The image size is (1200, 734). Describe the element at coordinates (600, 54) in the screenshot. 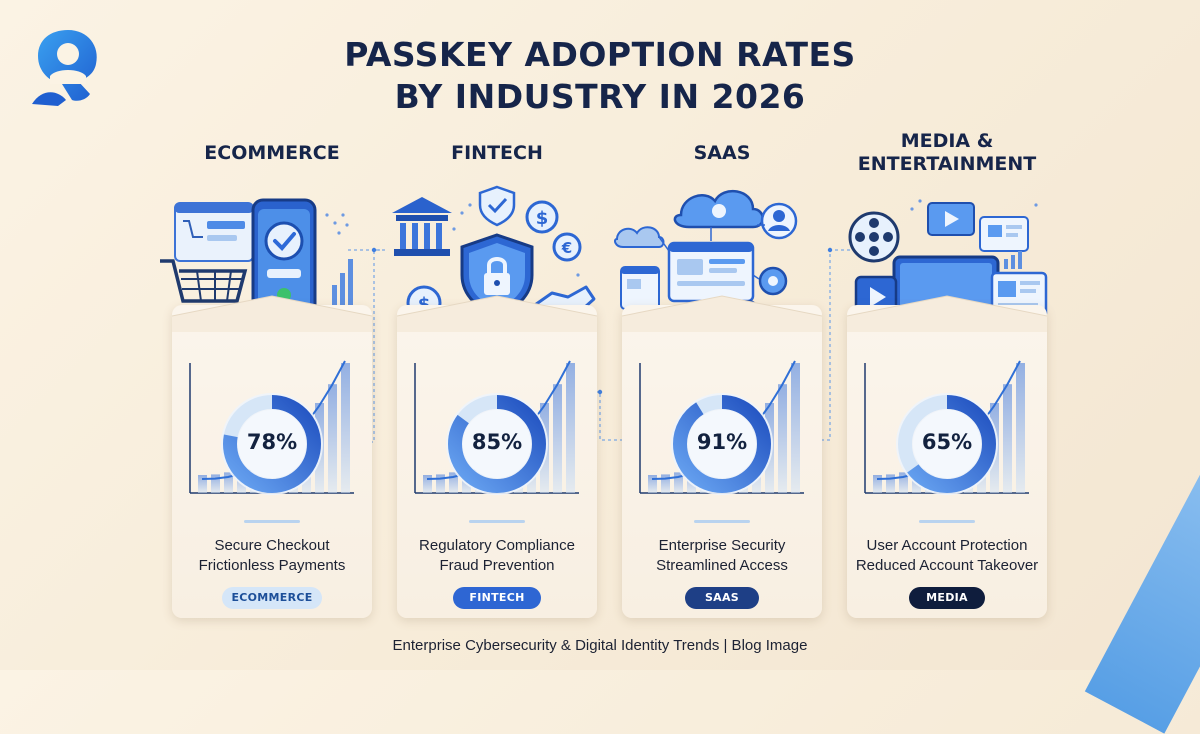

I see `title-line-1: PASSKEY ADOPTION RATES` at that location.